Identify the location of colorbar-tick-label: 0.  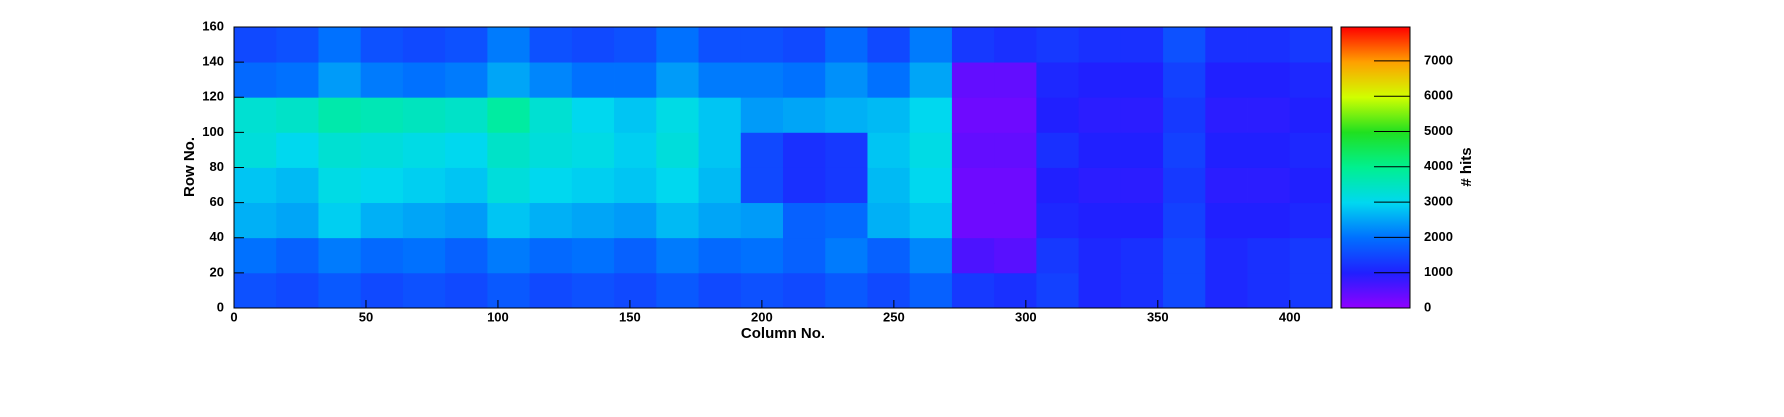
(1427, 306).